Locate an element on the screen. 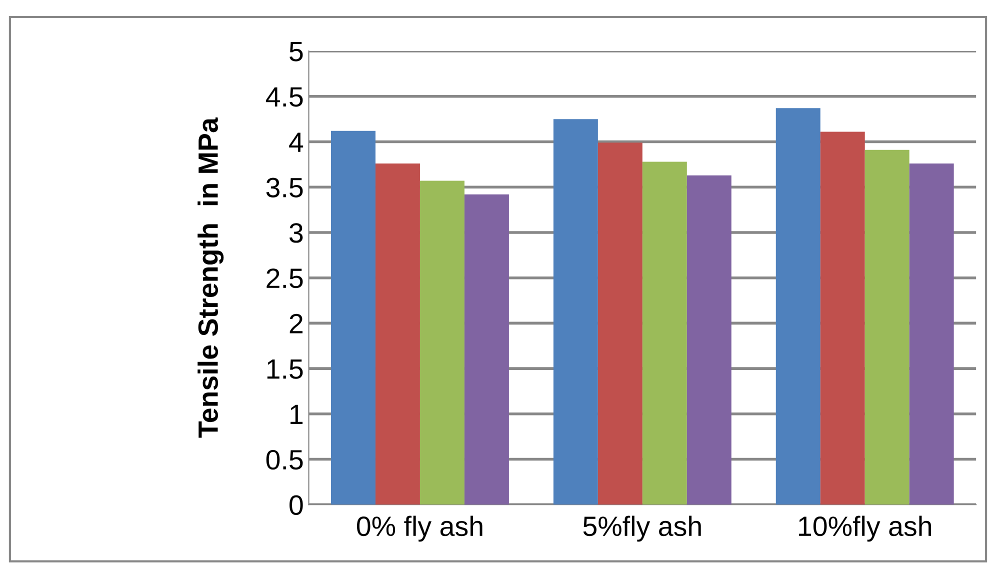 Image resolution: width=996 pixels, height=567 pixels. x-tick-label: 10%fly ash is located at coordinates (865, 529).